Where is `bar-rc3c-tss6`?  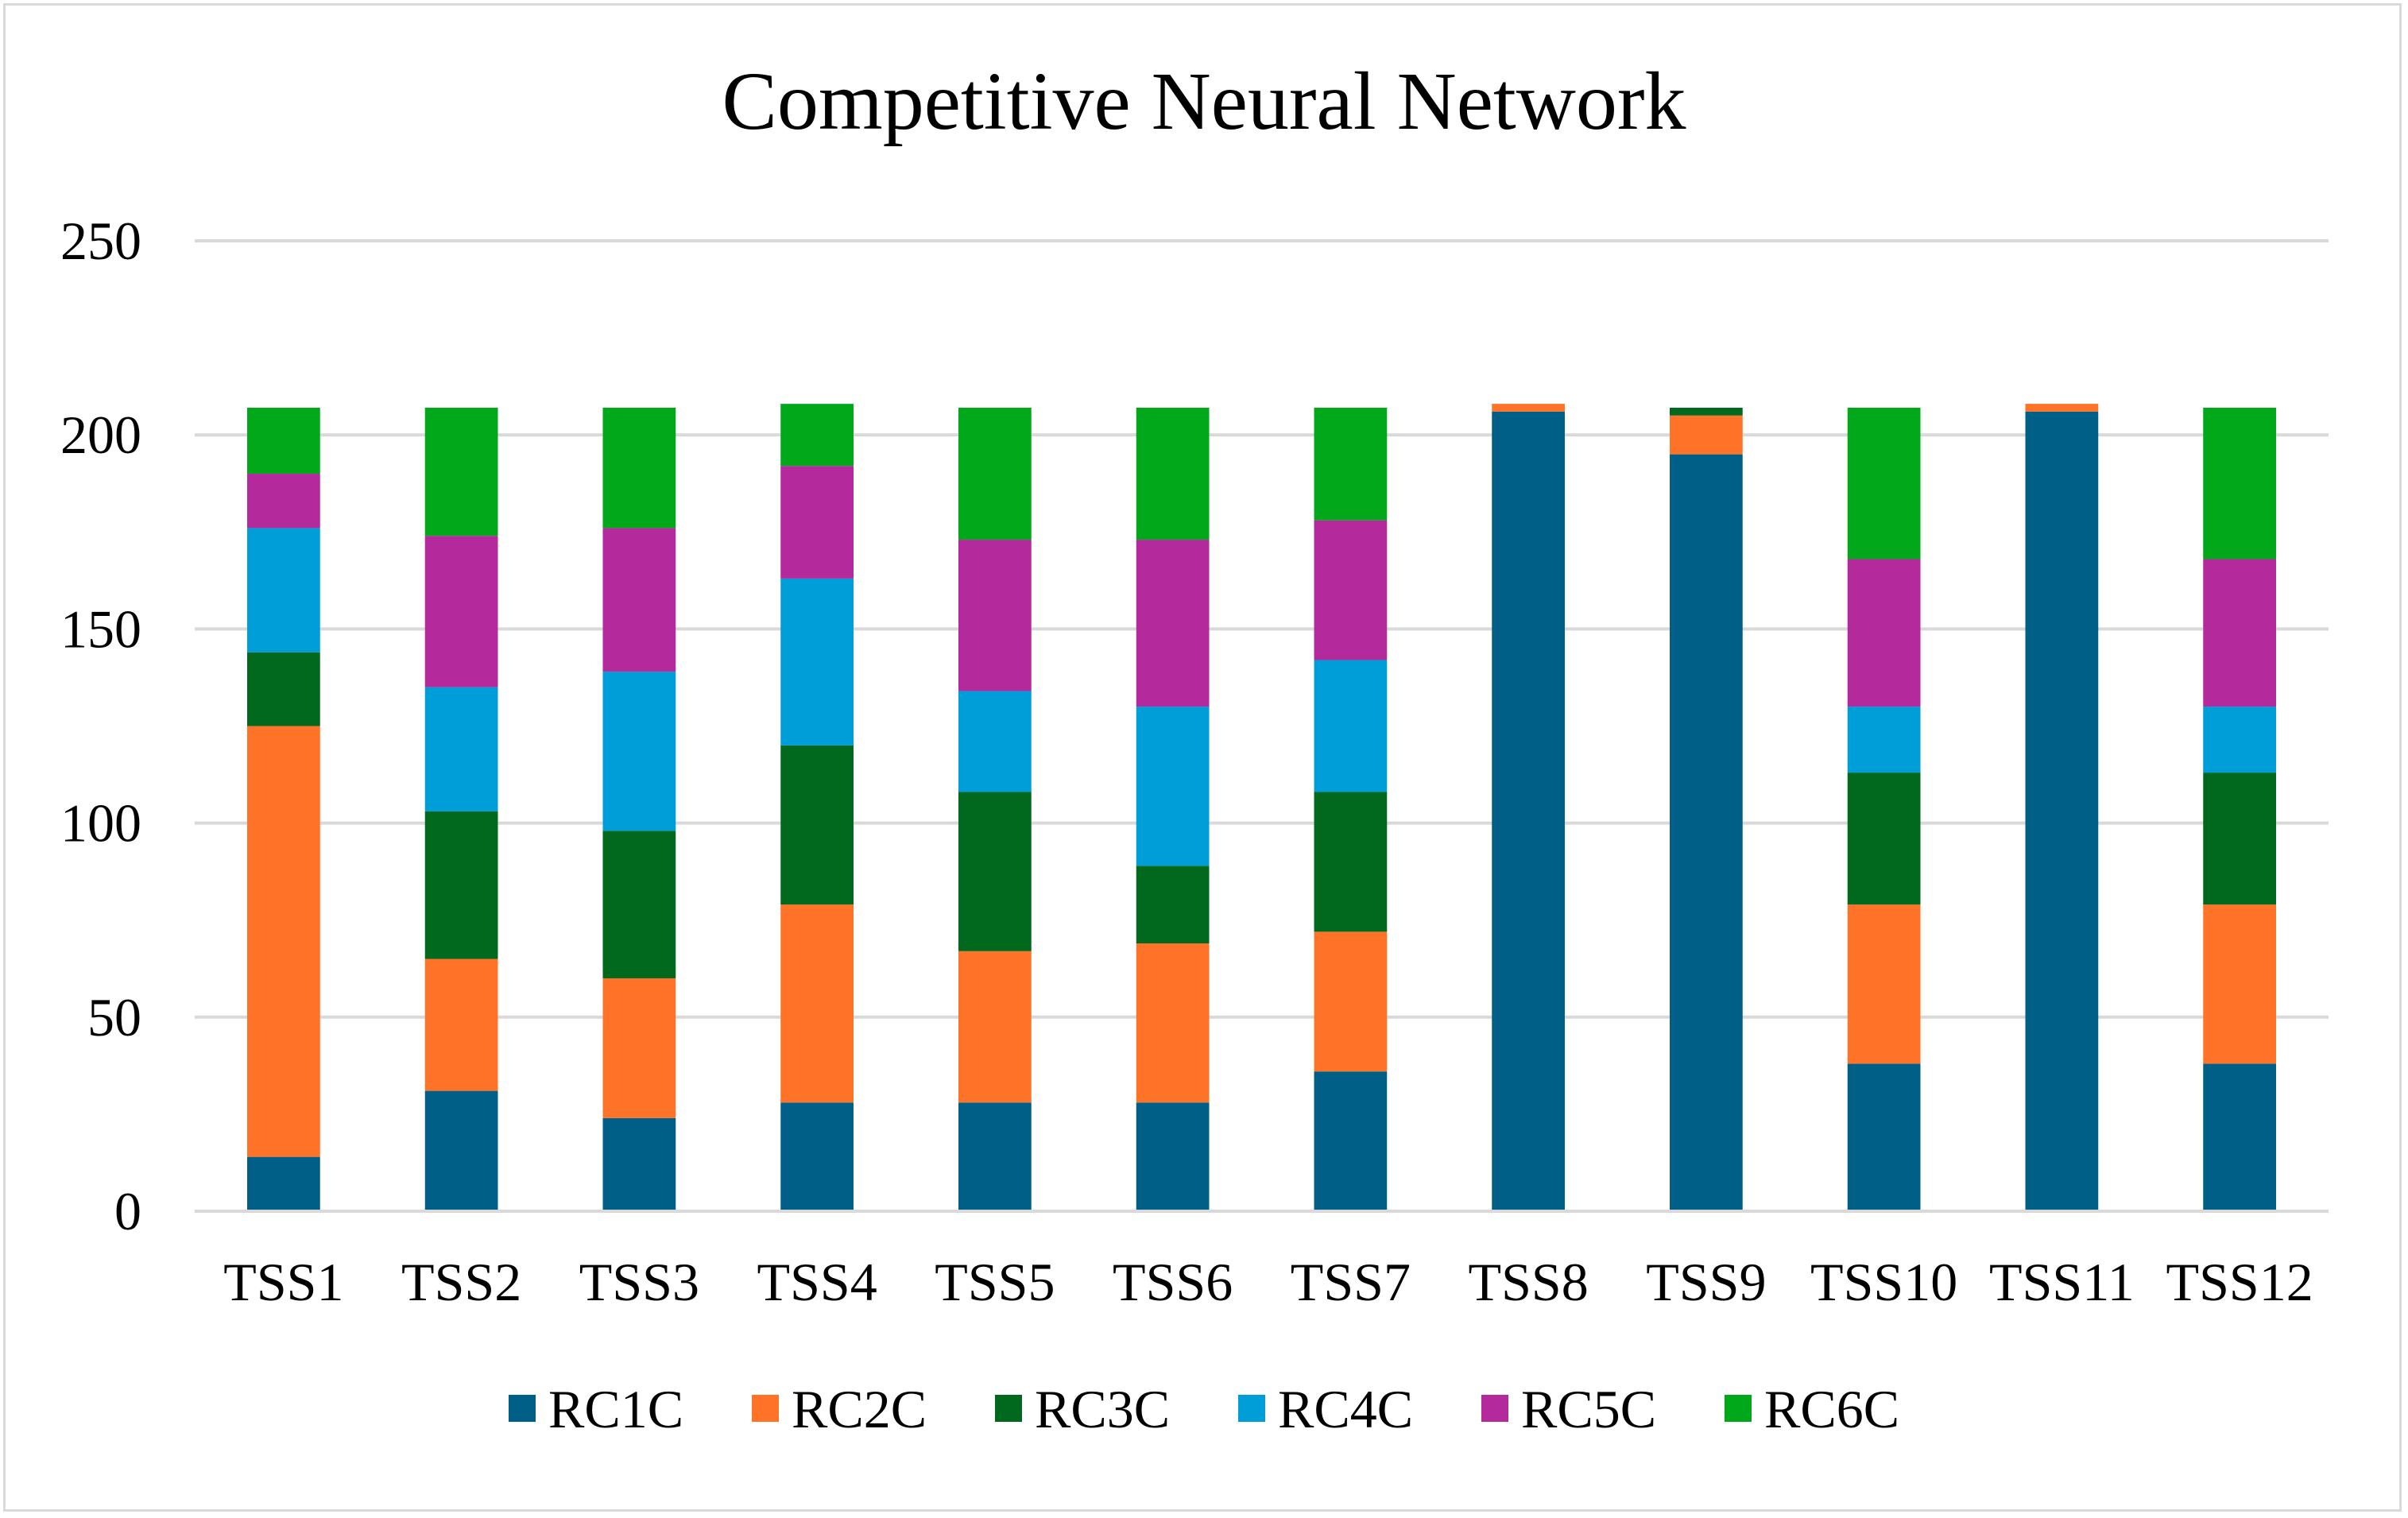
bar-rc3c-tss6 is located at coordinates (1173, 904).